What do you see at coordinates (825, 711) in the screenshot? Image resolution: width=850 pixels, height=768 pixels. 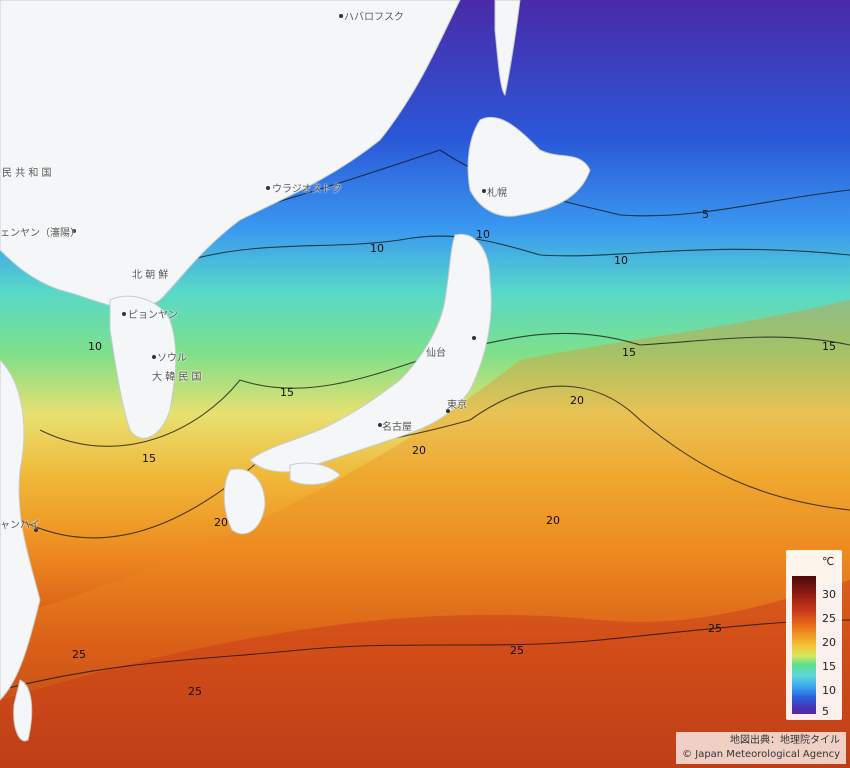 I see `legend-tick: 5` at bounding box center [825, 711].